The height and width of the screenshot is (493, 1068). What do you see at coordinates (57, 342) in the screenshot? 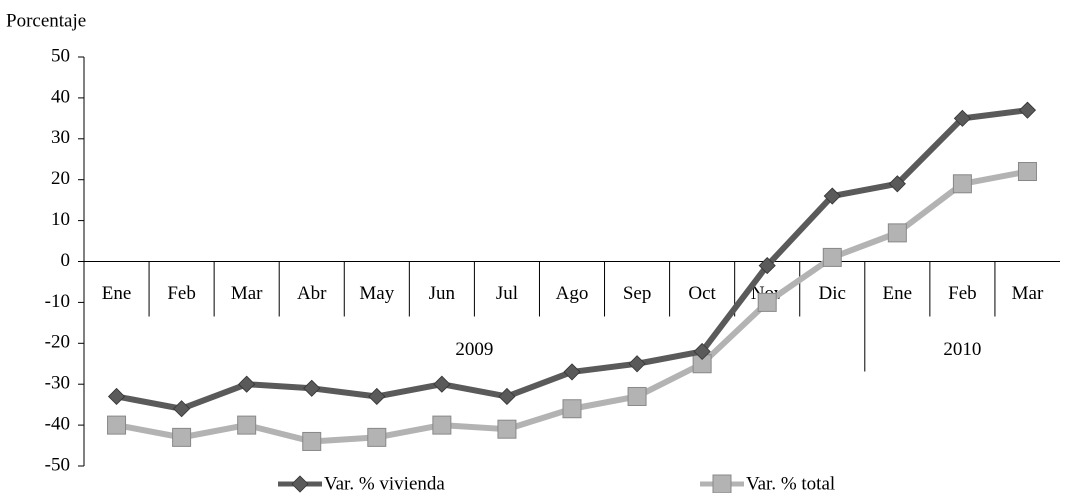
I see `y-tick-label: -20` at bounding box center [57, 342].